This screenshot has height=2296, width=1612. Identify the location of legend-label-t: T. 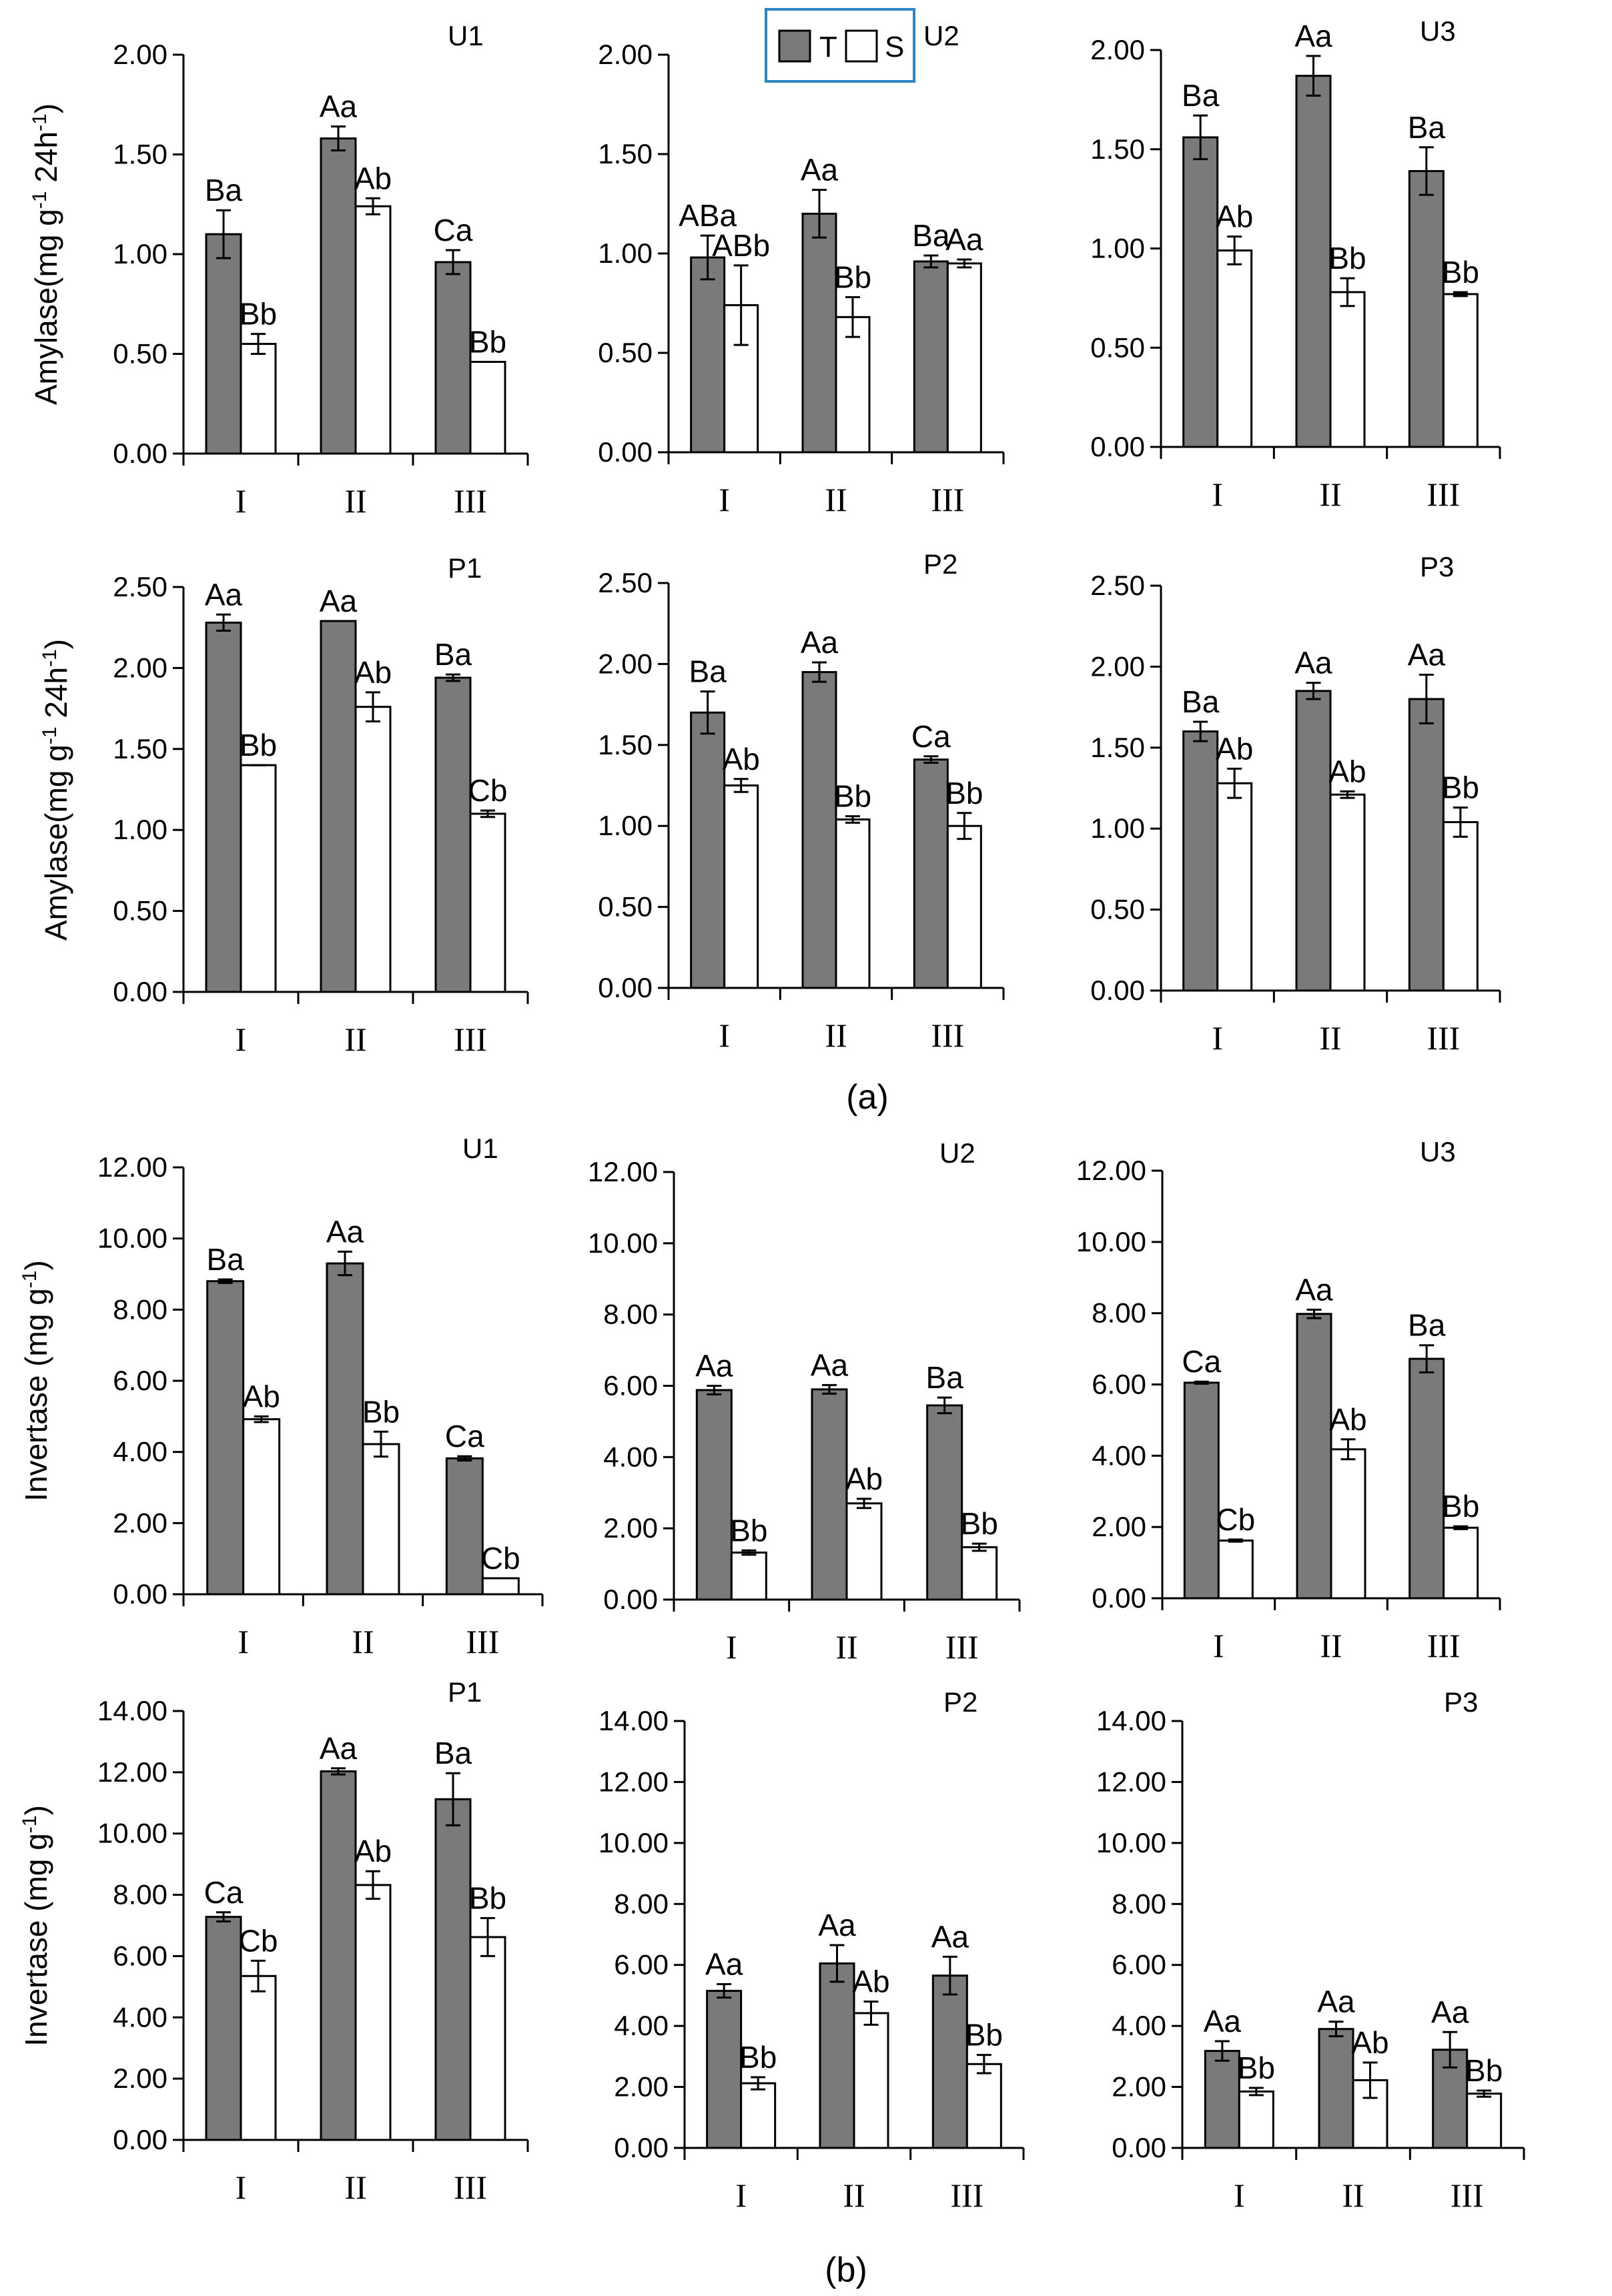
(828, 47).